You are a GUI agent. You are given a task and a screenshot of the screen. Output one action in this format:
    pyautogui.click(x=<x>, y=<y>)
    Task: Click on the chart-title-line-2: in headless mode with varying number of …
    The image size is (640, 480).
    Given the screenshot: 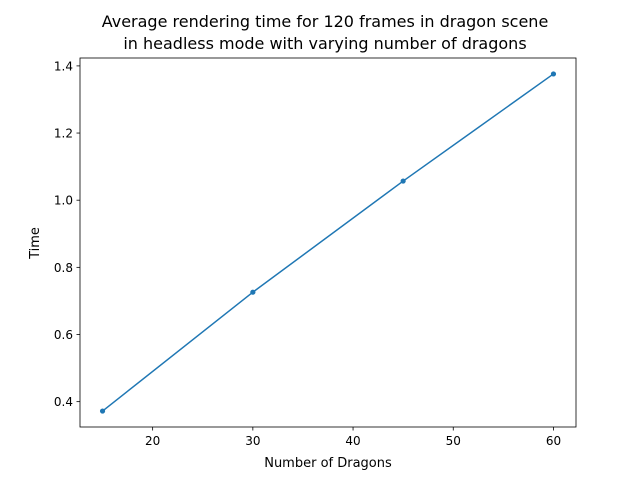 What is the action you would take?
    pyautogui.click(x=324, y=43)
    